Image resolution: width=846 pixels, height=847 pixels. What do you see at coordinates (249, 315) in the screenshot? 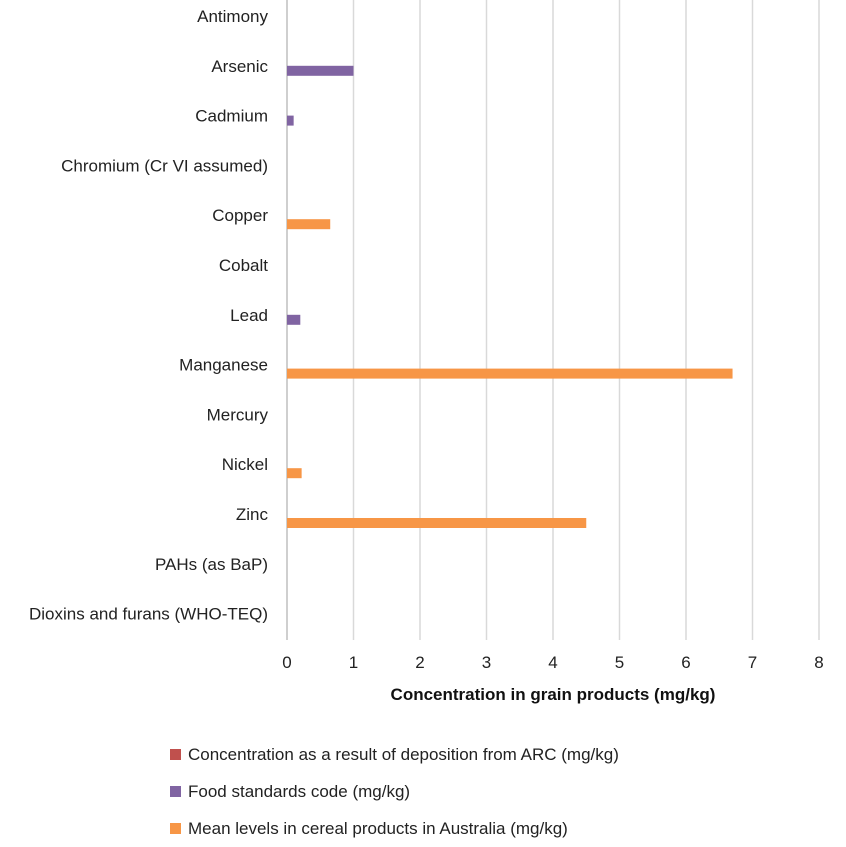
I see `category-label: Lead` at bounding box center [249, 315].